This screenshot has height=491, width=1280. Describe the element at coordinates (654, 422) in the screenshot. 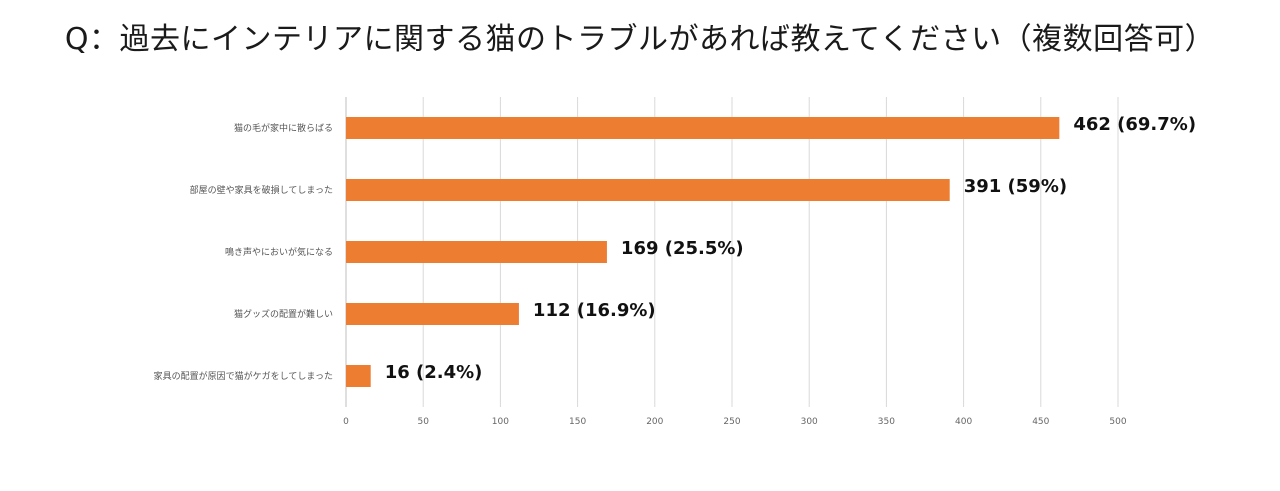

I see `x-tick-label: 200` at that location.